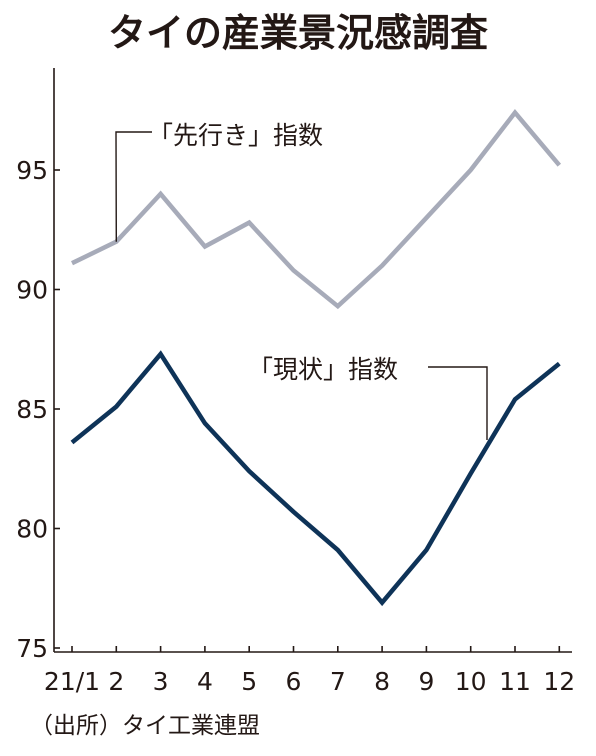 The height and width of the screenshot is (756, 596). Describe the element at coordinates (32, 290) in the screenshot. I see `y-tick-label: 90` at that location.